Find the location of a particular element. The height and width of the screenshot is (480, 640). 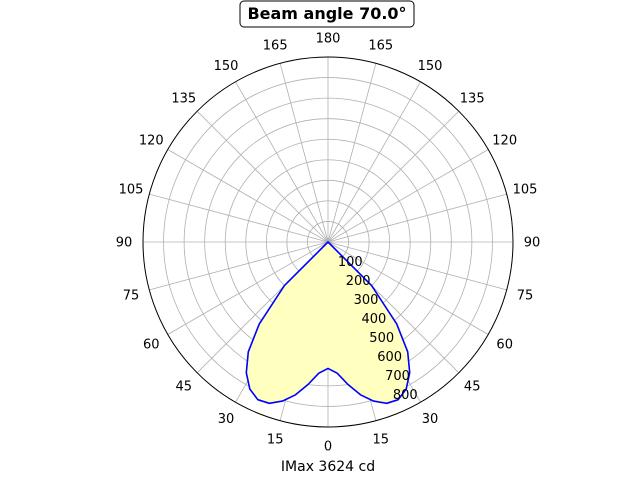

angle-tick-label: 180 is located at coordinates (328, 39).